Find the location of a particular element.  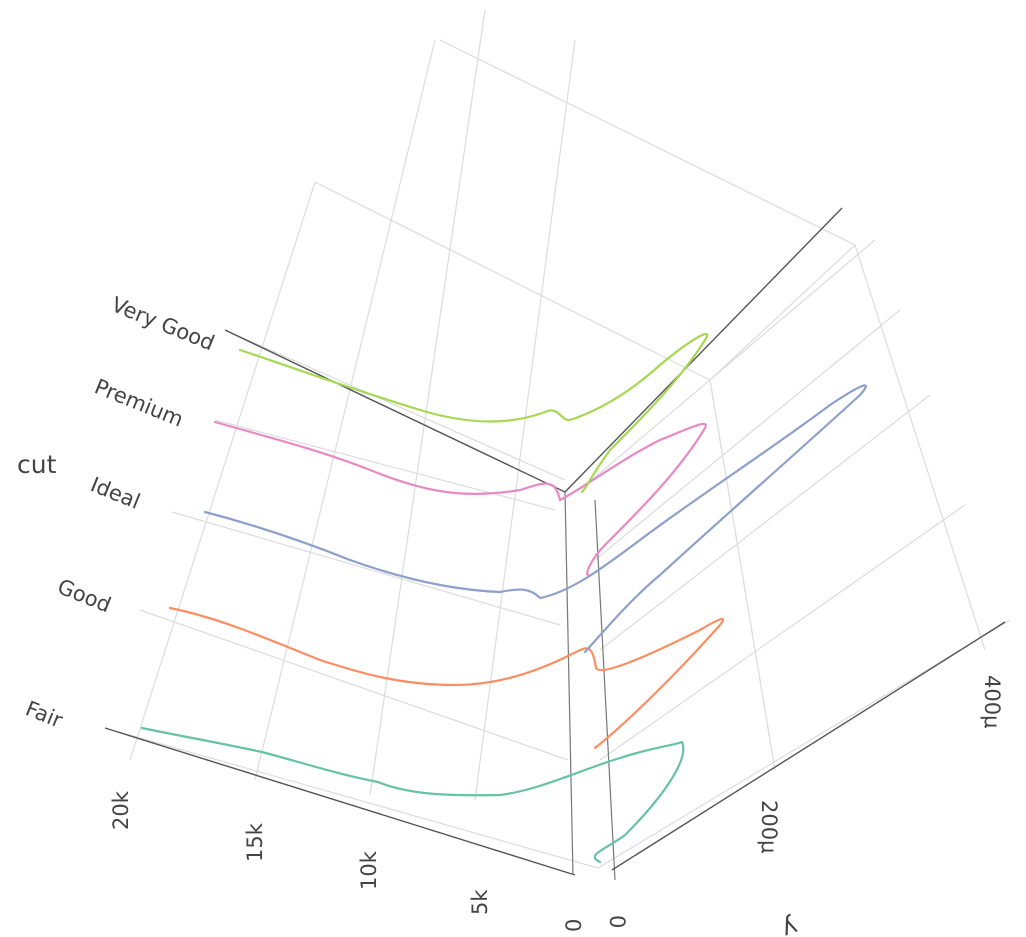

x-tick-label: 10k is located at coordinates (369, 870).